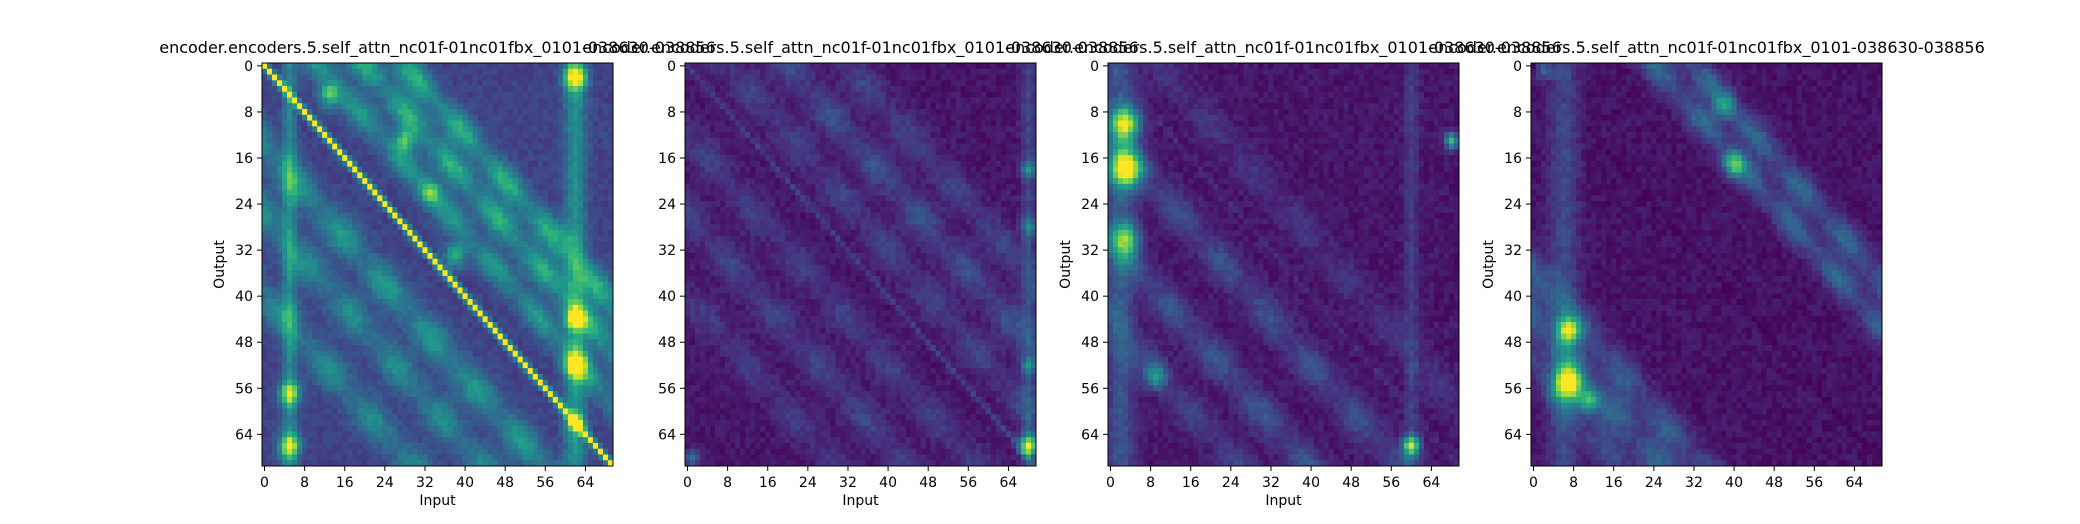 The image size is (2080, 524). Describe the element at coordinates (586, 483) in the screenshot. I see `x-tick-label: 64` at that location.